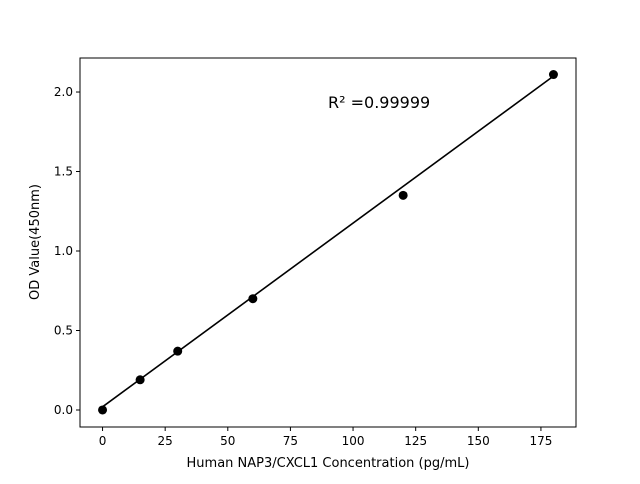  Describe the element at coordinates (227, 441) in the screenshot. I see `x-tick-label: 50` at that location.